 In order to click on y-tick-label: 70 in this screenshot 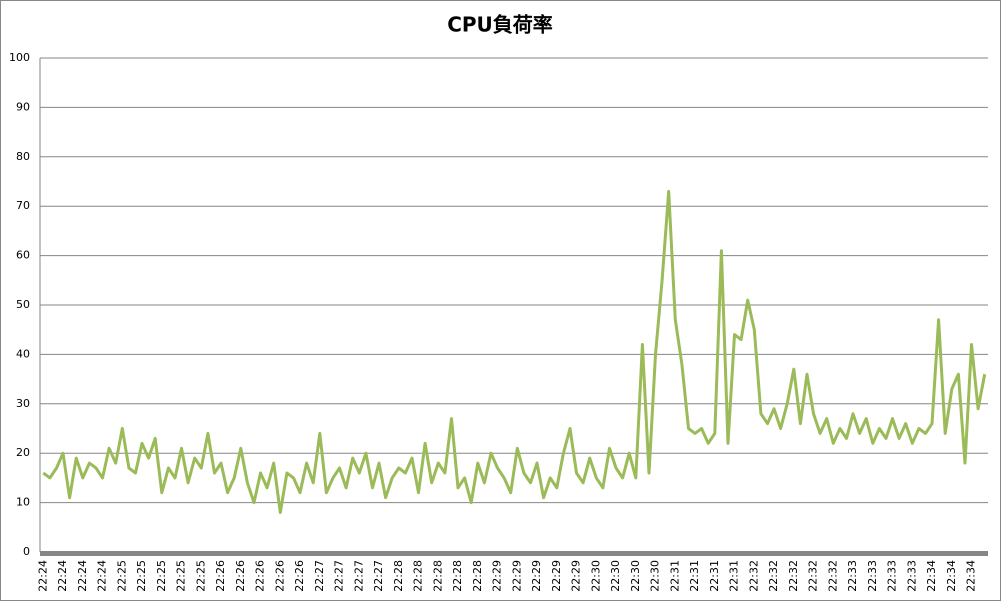, I will do `click(23, 205)`.